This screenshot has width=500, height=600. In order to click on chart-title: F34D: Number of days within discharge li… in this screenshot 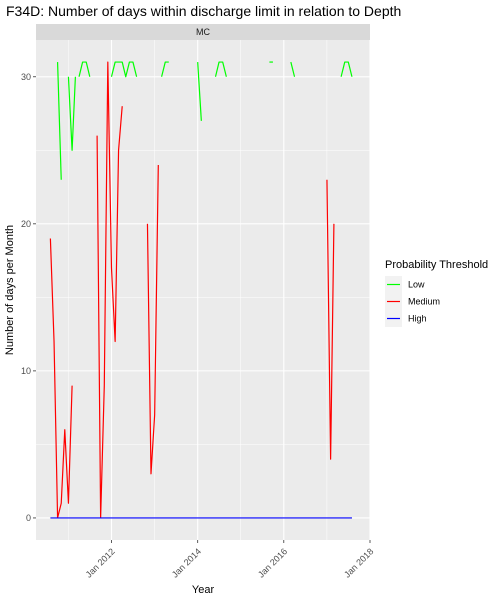, I will do `click(203, 11)`.